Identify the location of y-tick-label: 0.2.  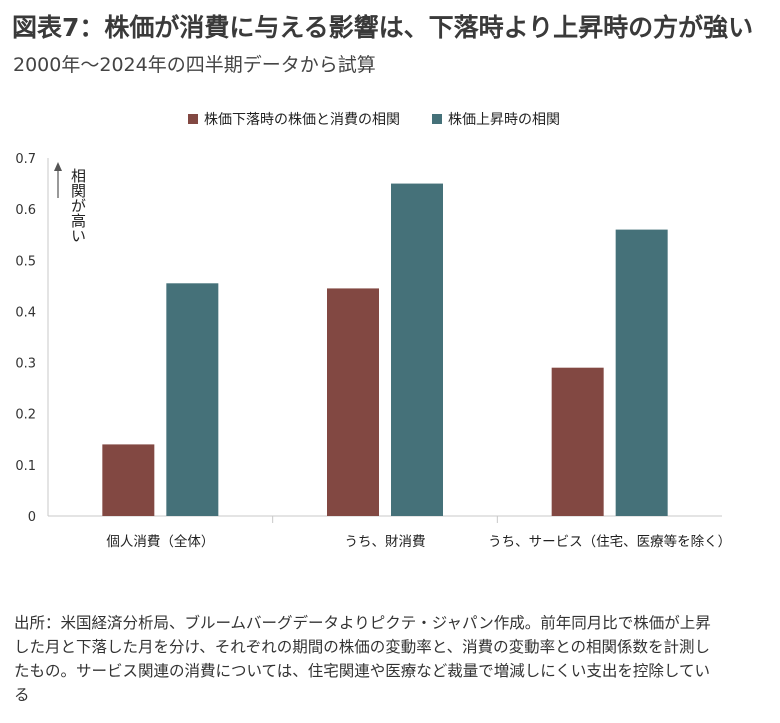
(25, 415).